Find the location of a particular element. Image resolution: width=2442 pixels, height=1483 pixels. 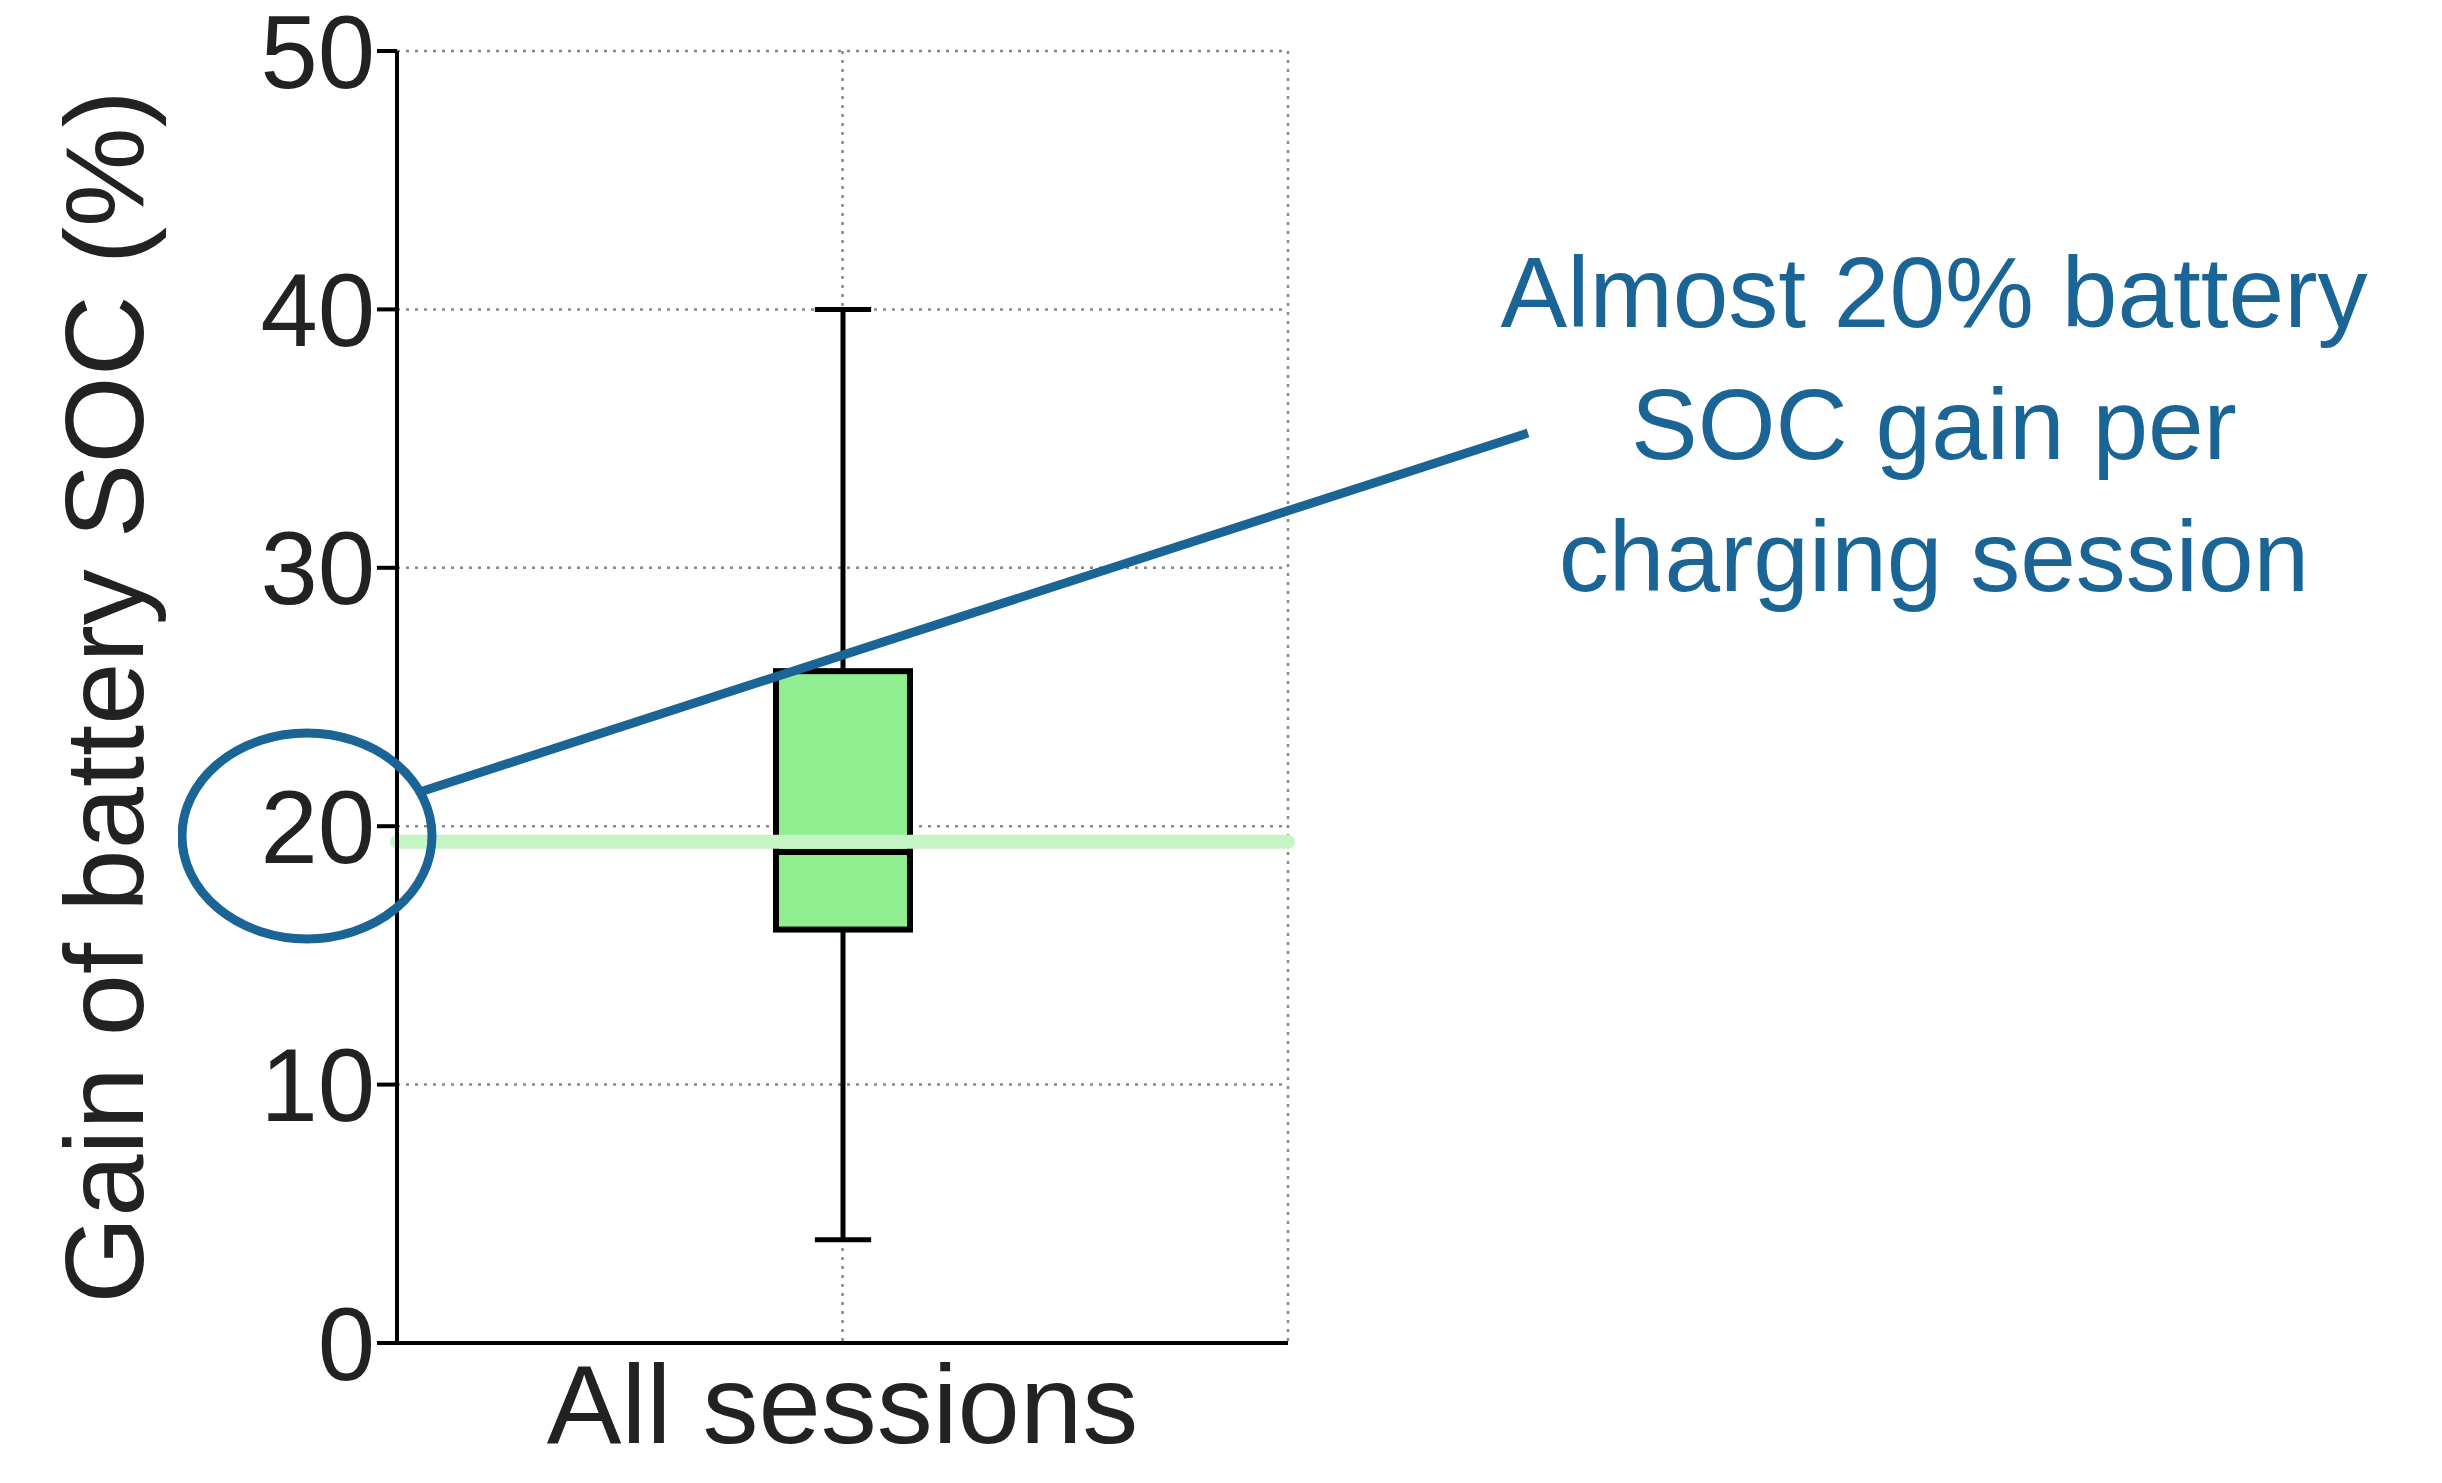

y-tick-label: 50 is located at coordinates (317, 55).